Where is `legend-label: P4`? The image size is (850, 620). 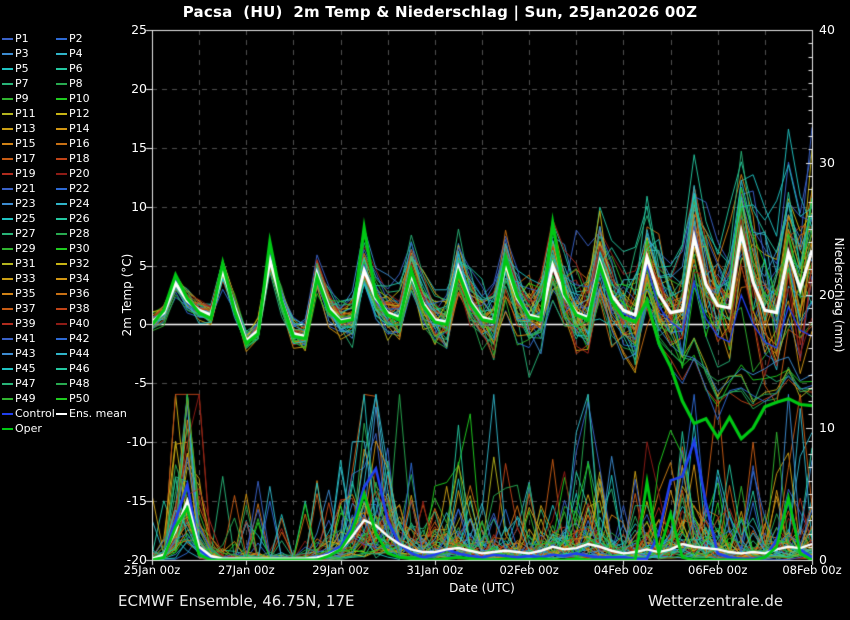 legend-label: P4 is located at coordinates (76, 53).